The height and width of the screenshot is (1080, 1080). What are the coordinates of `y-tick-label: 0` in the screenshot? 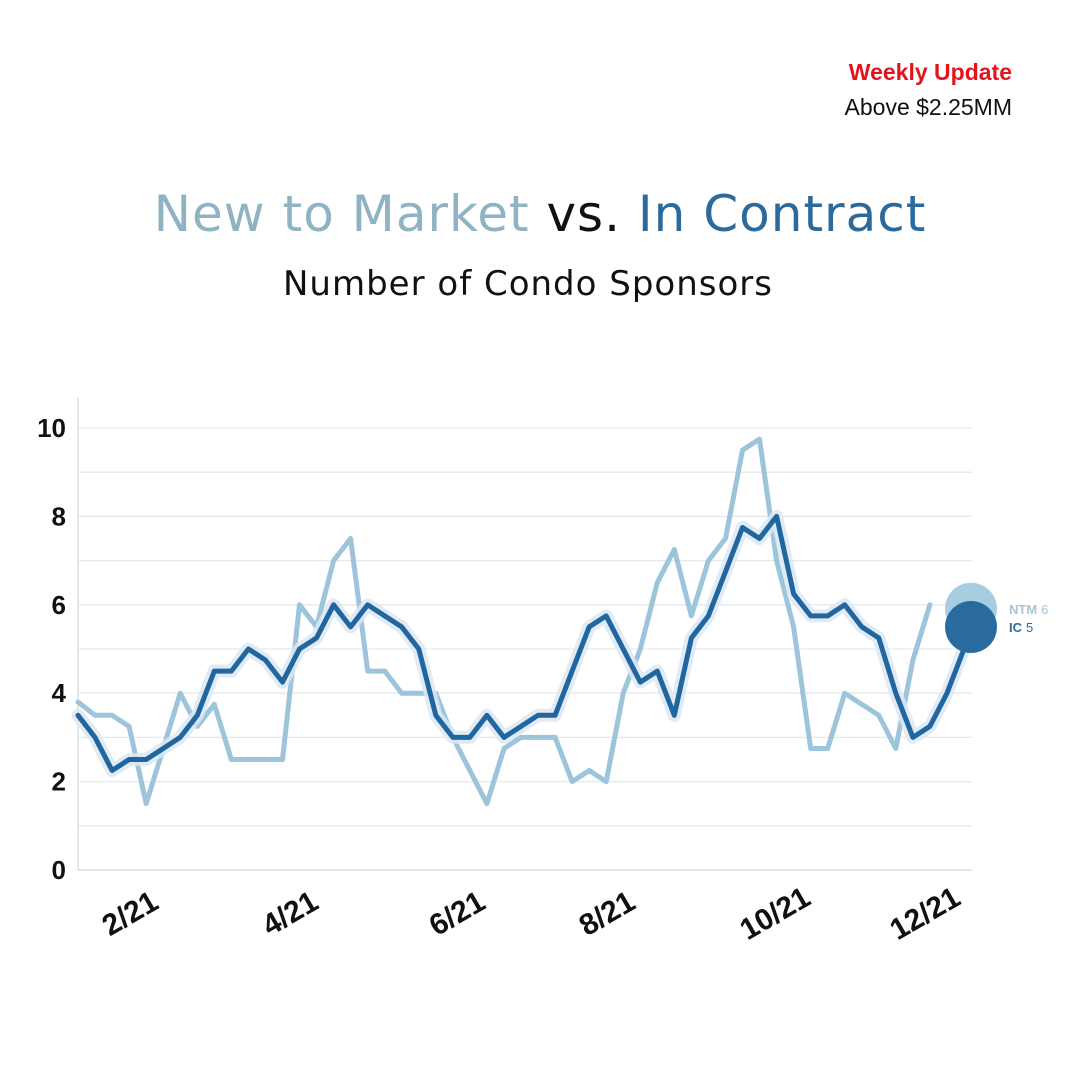 It's located at (59, 870).